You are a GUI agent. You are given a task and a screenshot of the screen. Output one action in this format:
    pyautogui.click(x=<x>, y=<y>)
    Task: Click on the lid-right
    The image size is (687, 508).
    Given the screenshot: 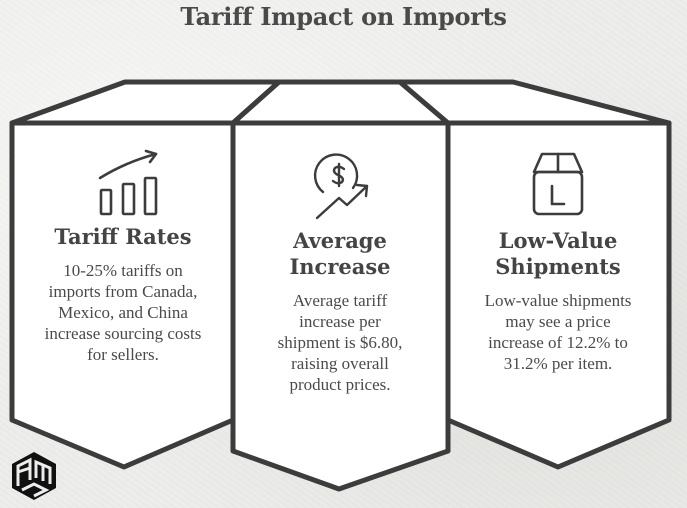 What is the action you would take?
    pyautogui.click(x=534, y=102)
    